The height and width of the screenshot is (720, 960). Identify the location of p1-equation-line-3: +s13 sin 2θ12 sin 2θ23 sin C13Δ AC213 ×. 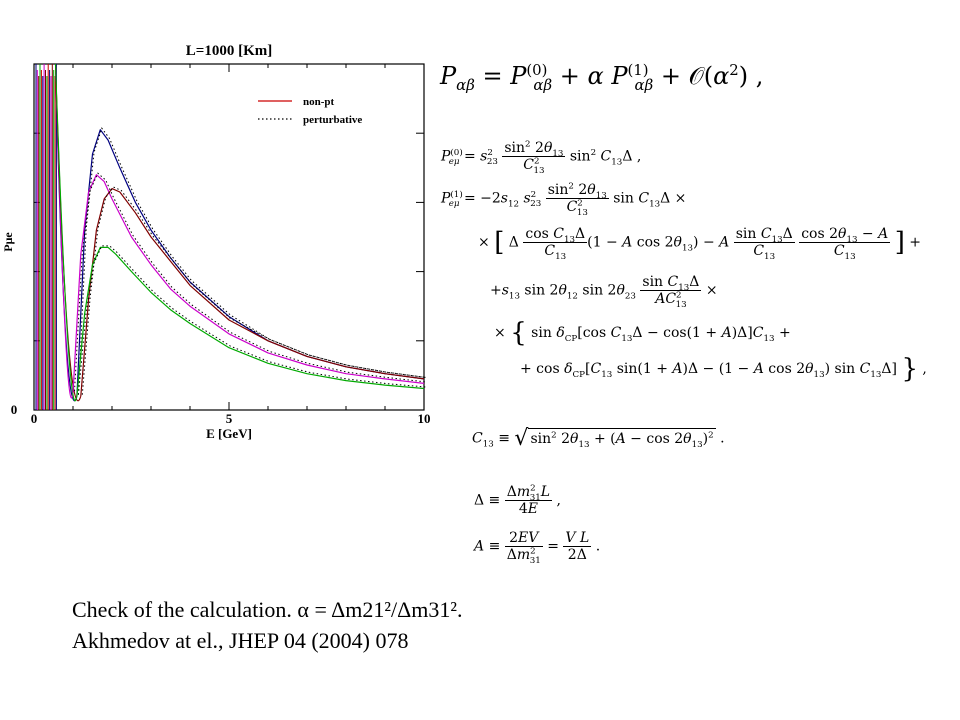
(604, 292).